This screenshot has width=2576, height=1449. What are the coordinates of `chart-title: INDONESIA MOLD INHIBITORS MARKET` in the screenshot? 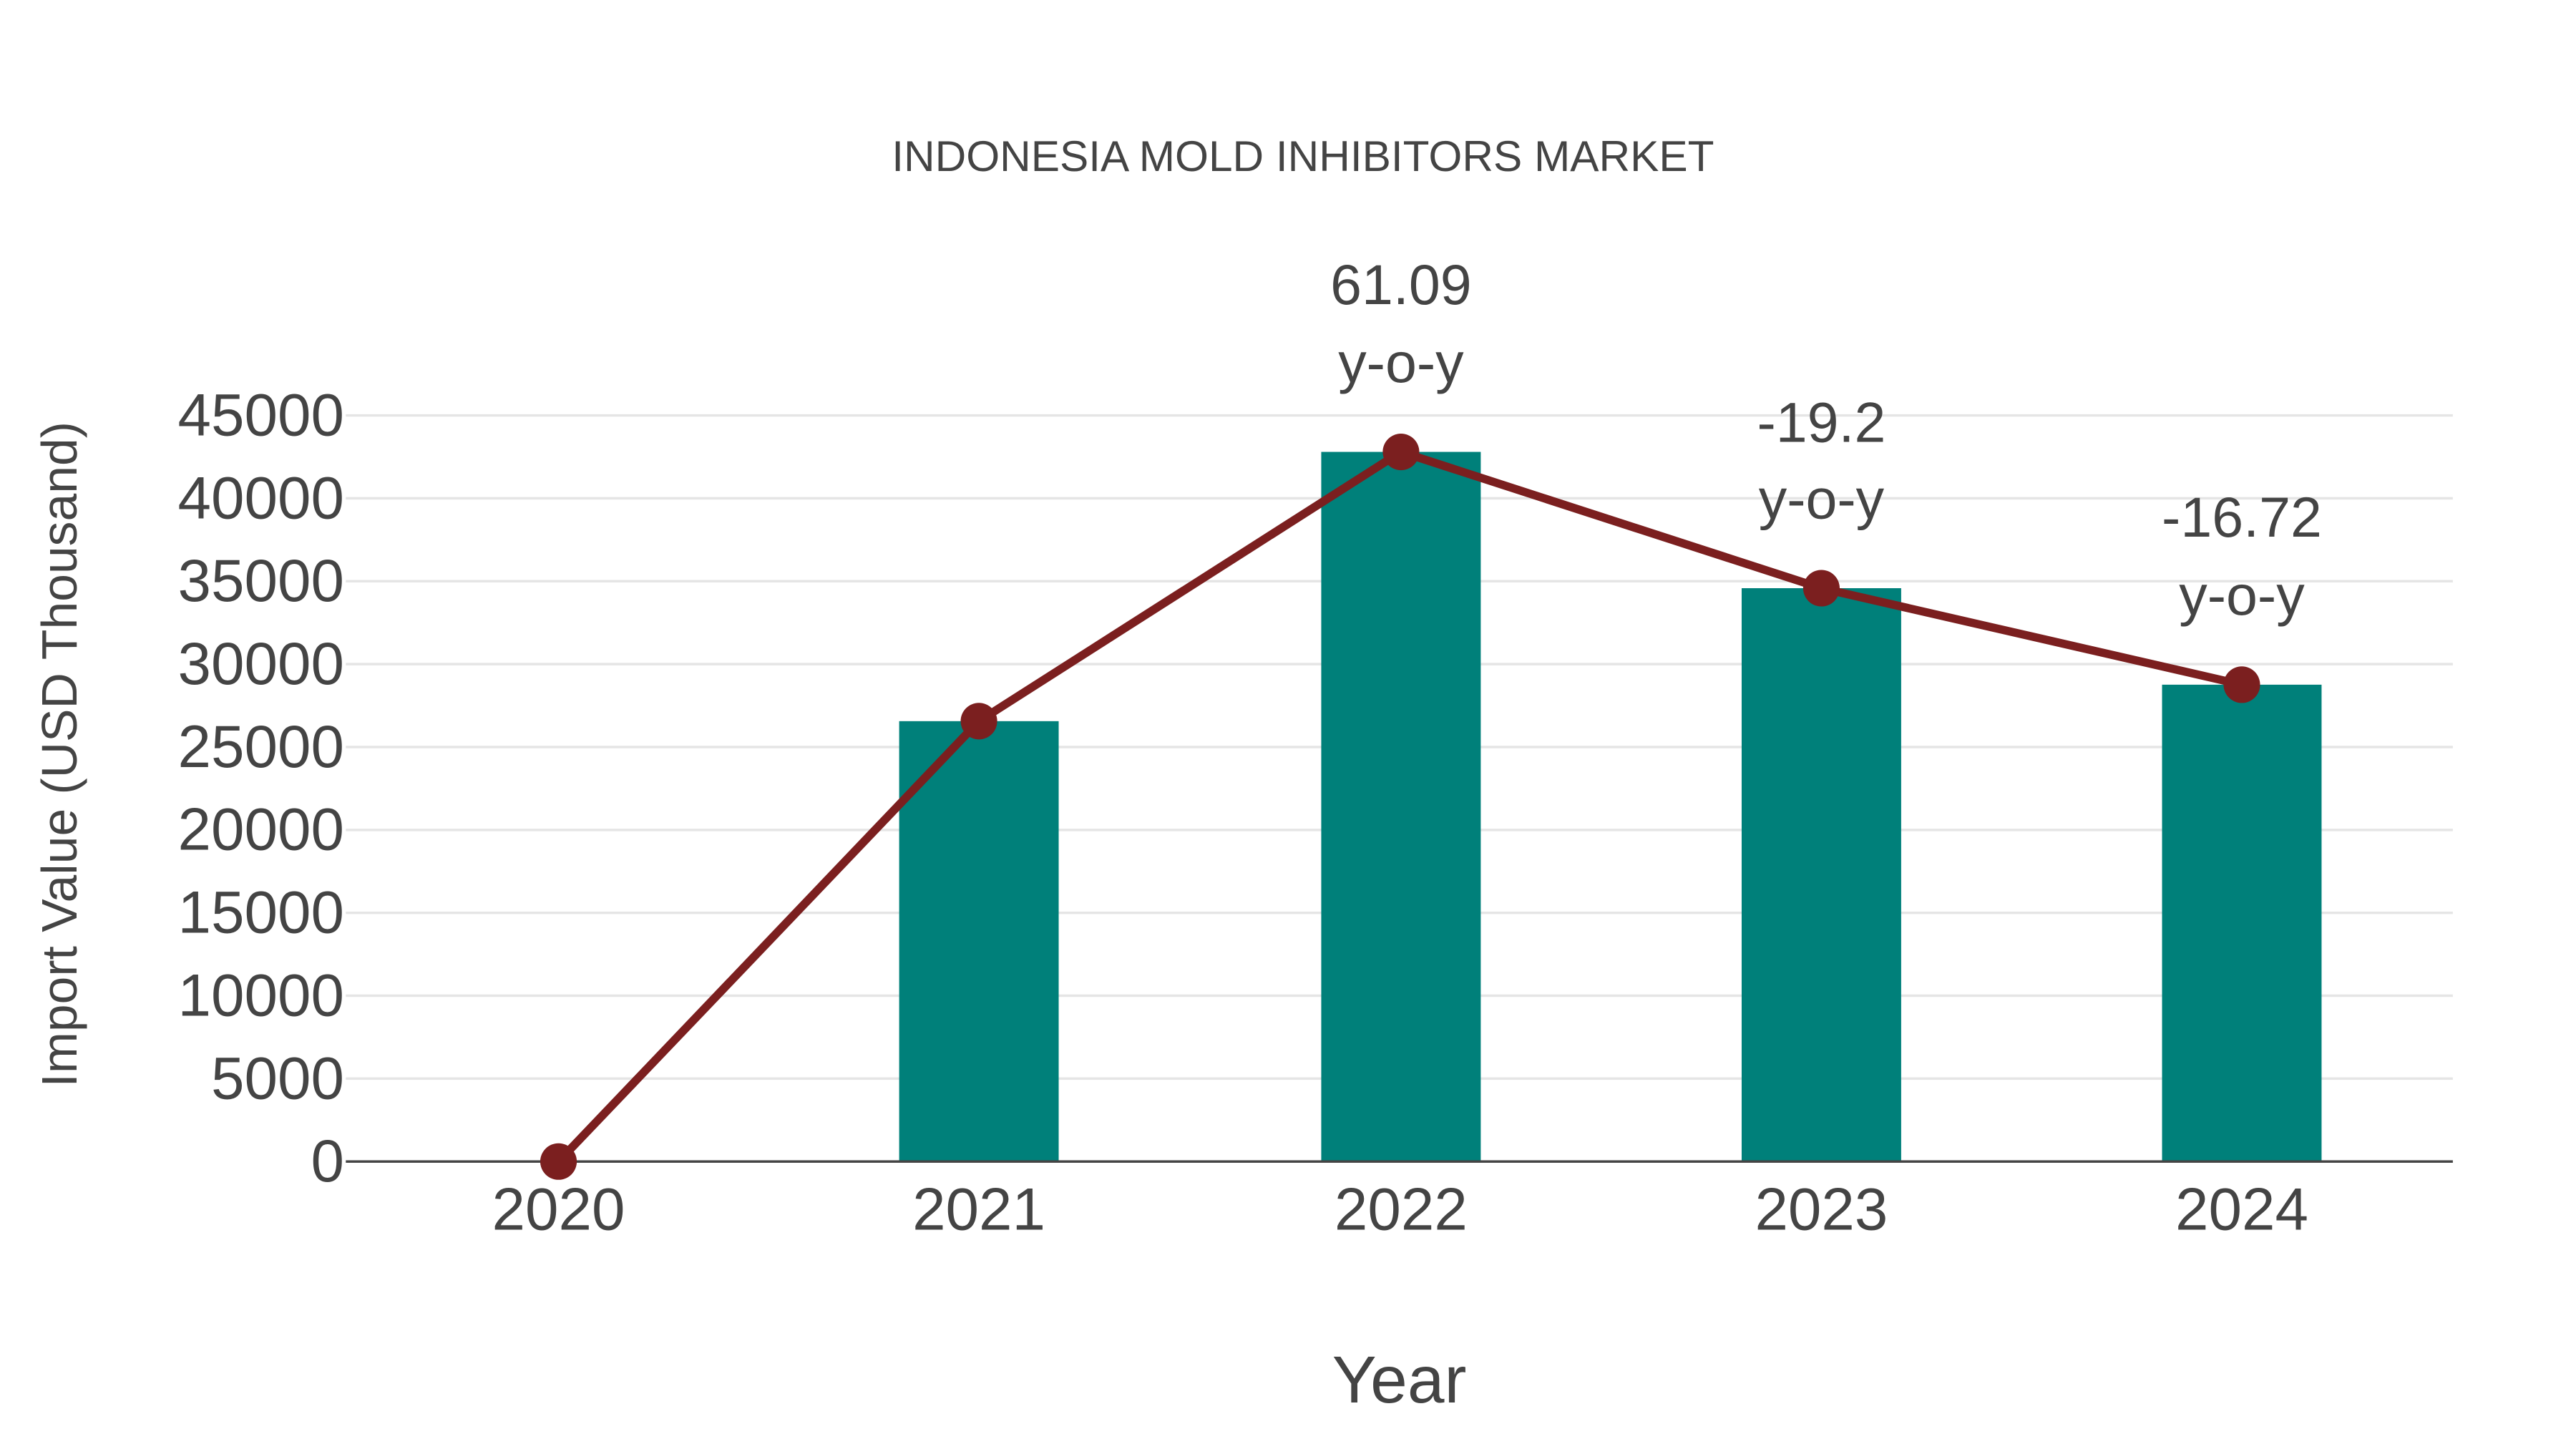 It's located at (1303, 156).